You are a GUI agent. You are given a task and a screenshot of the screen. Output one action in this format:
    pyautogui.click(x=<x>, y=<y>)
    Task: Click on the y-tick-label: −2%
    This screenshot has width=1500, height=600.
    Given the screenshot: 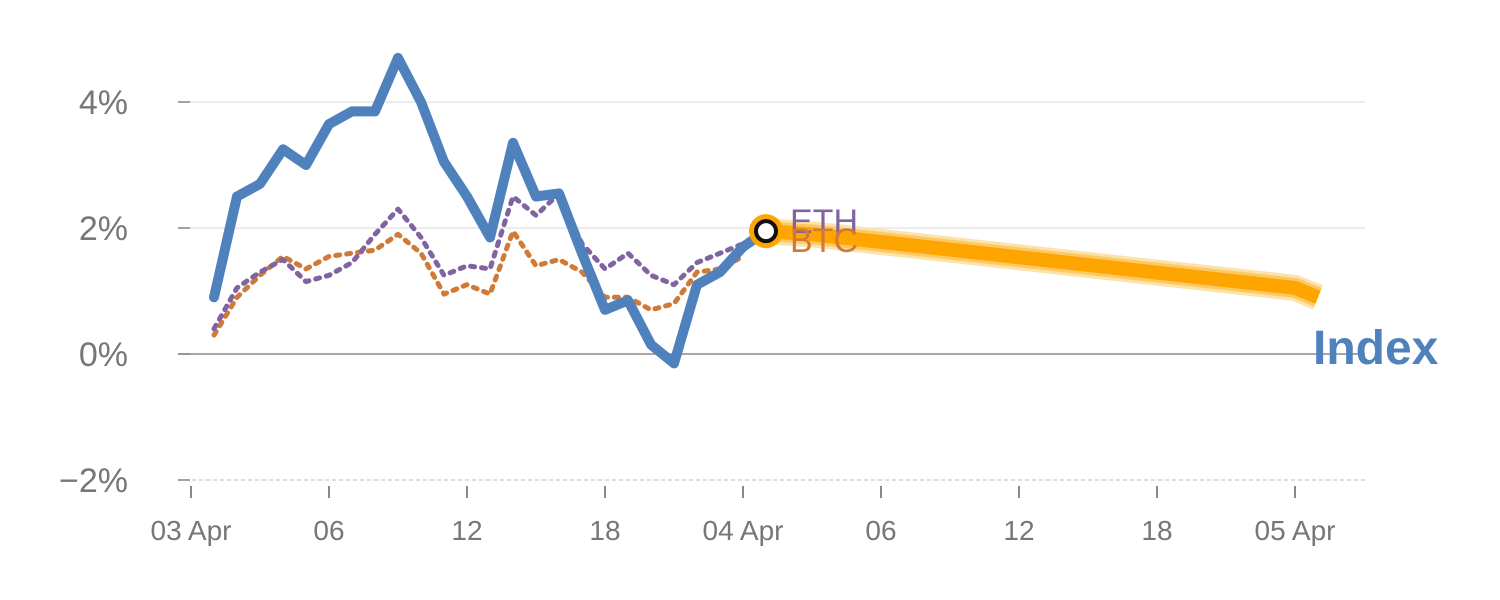 What is the action you would take?
    pyautogui.click(x=93, y=481)
    